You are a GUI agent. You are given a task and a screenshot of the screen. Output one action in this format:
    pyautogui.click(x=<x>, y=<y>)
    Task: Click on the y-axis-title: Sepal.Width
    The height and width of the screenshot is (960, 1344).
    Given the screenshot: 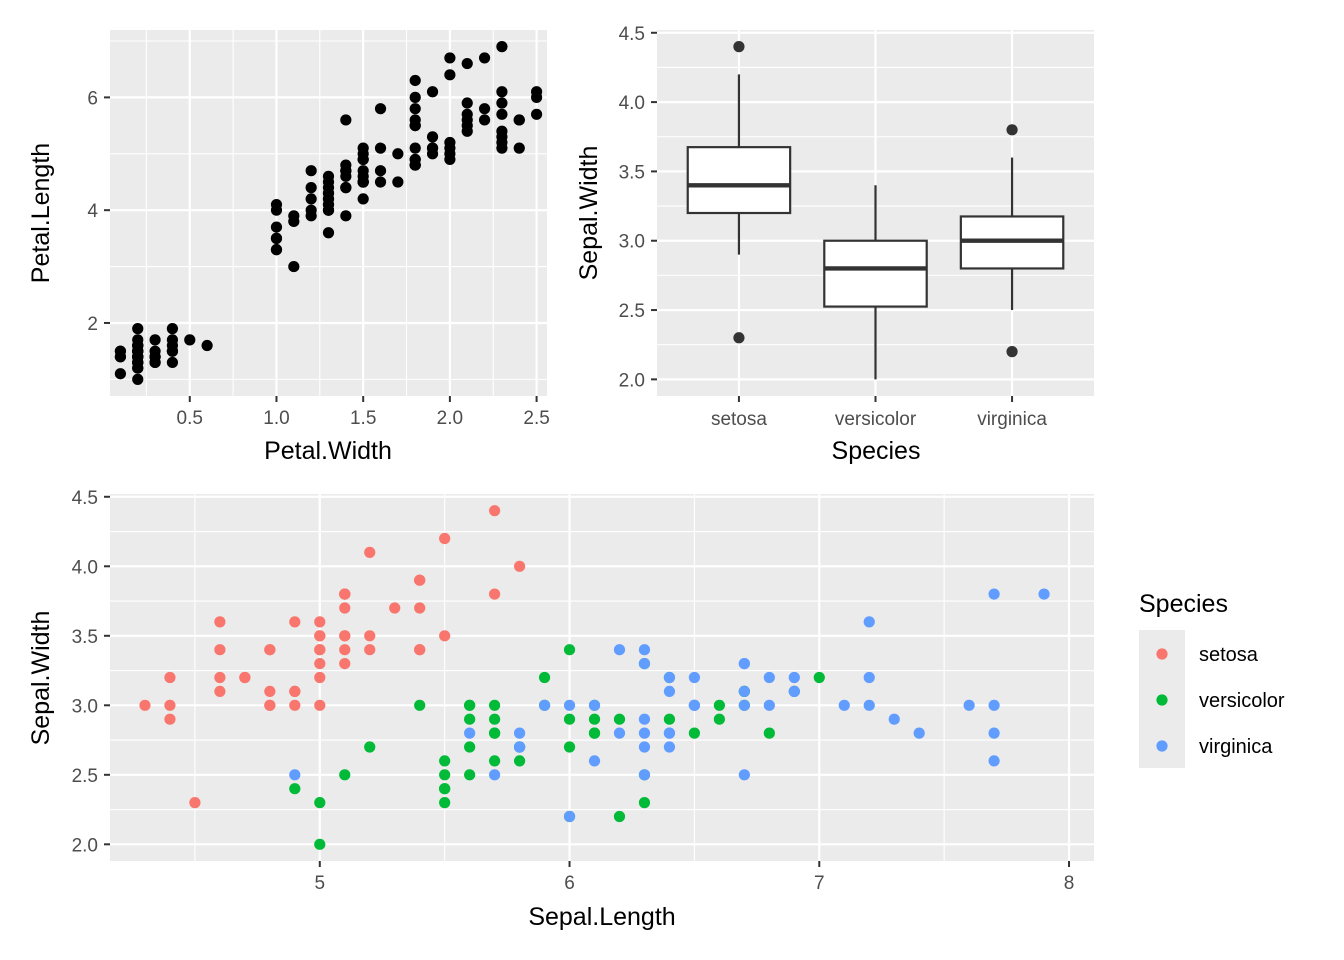 What is the action you would take?
    pyautogui.click(x=41, y=678)
    